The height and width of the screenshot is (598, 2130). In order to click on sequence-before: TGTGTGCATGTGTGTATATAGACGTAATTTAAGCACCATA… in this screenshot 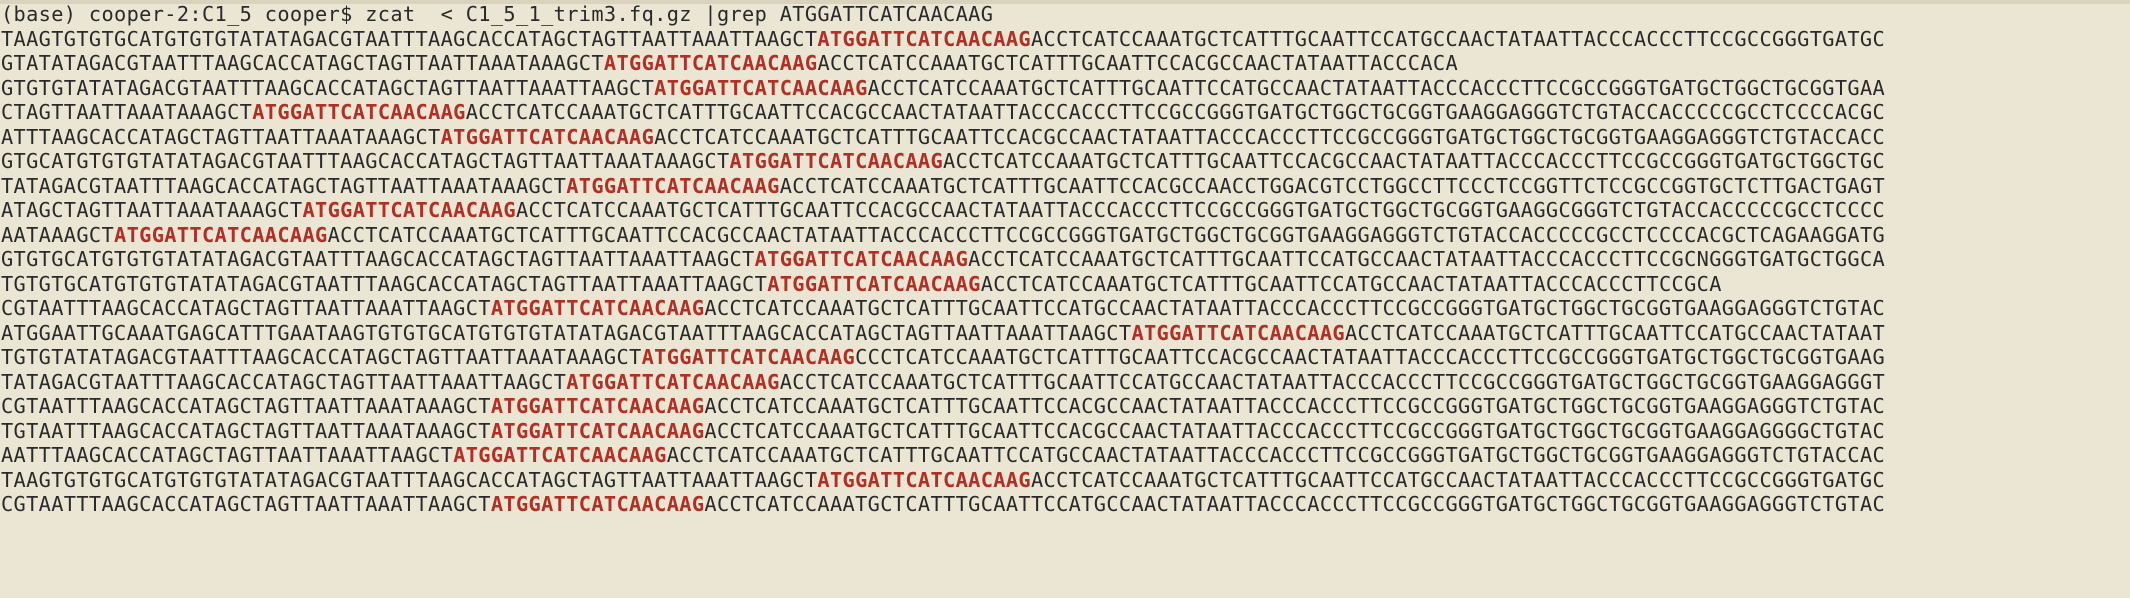, I will do `click(384, 283)`.